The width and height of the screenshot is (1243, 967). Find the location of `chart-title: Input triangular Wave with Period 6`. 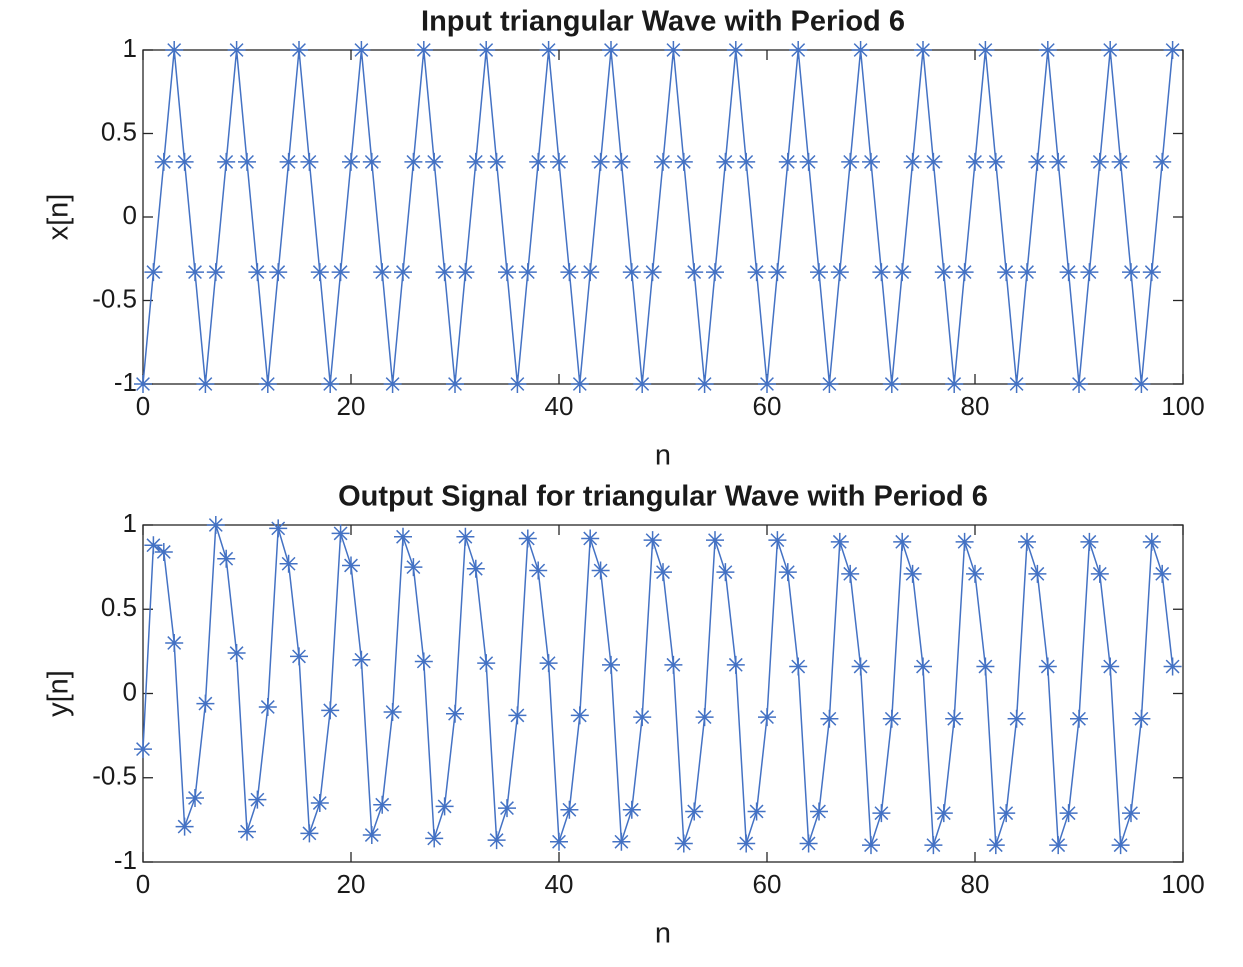

chart-title: Input triangular Wave with Period 6 is located at coordinates (663, 22).